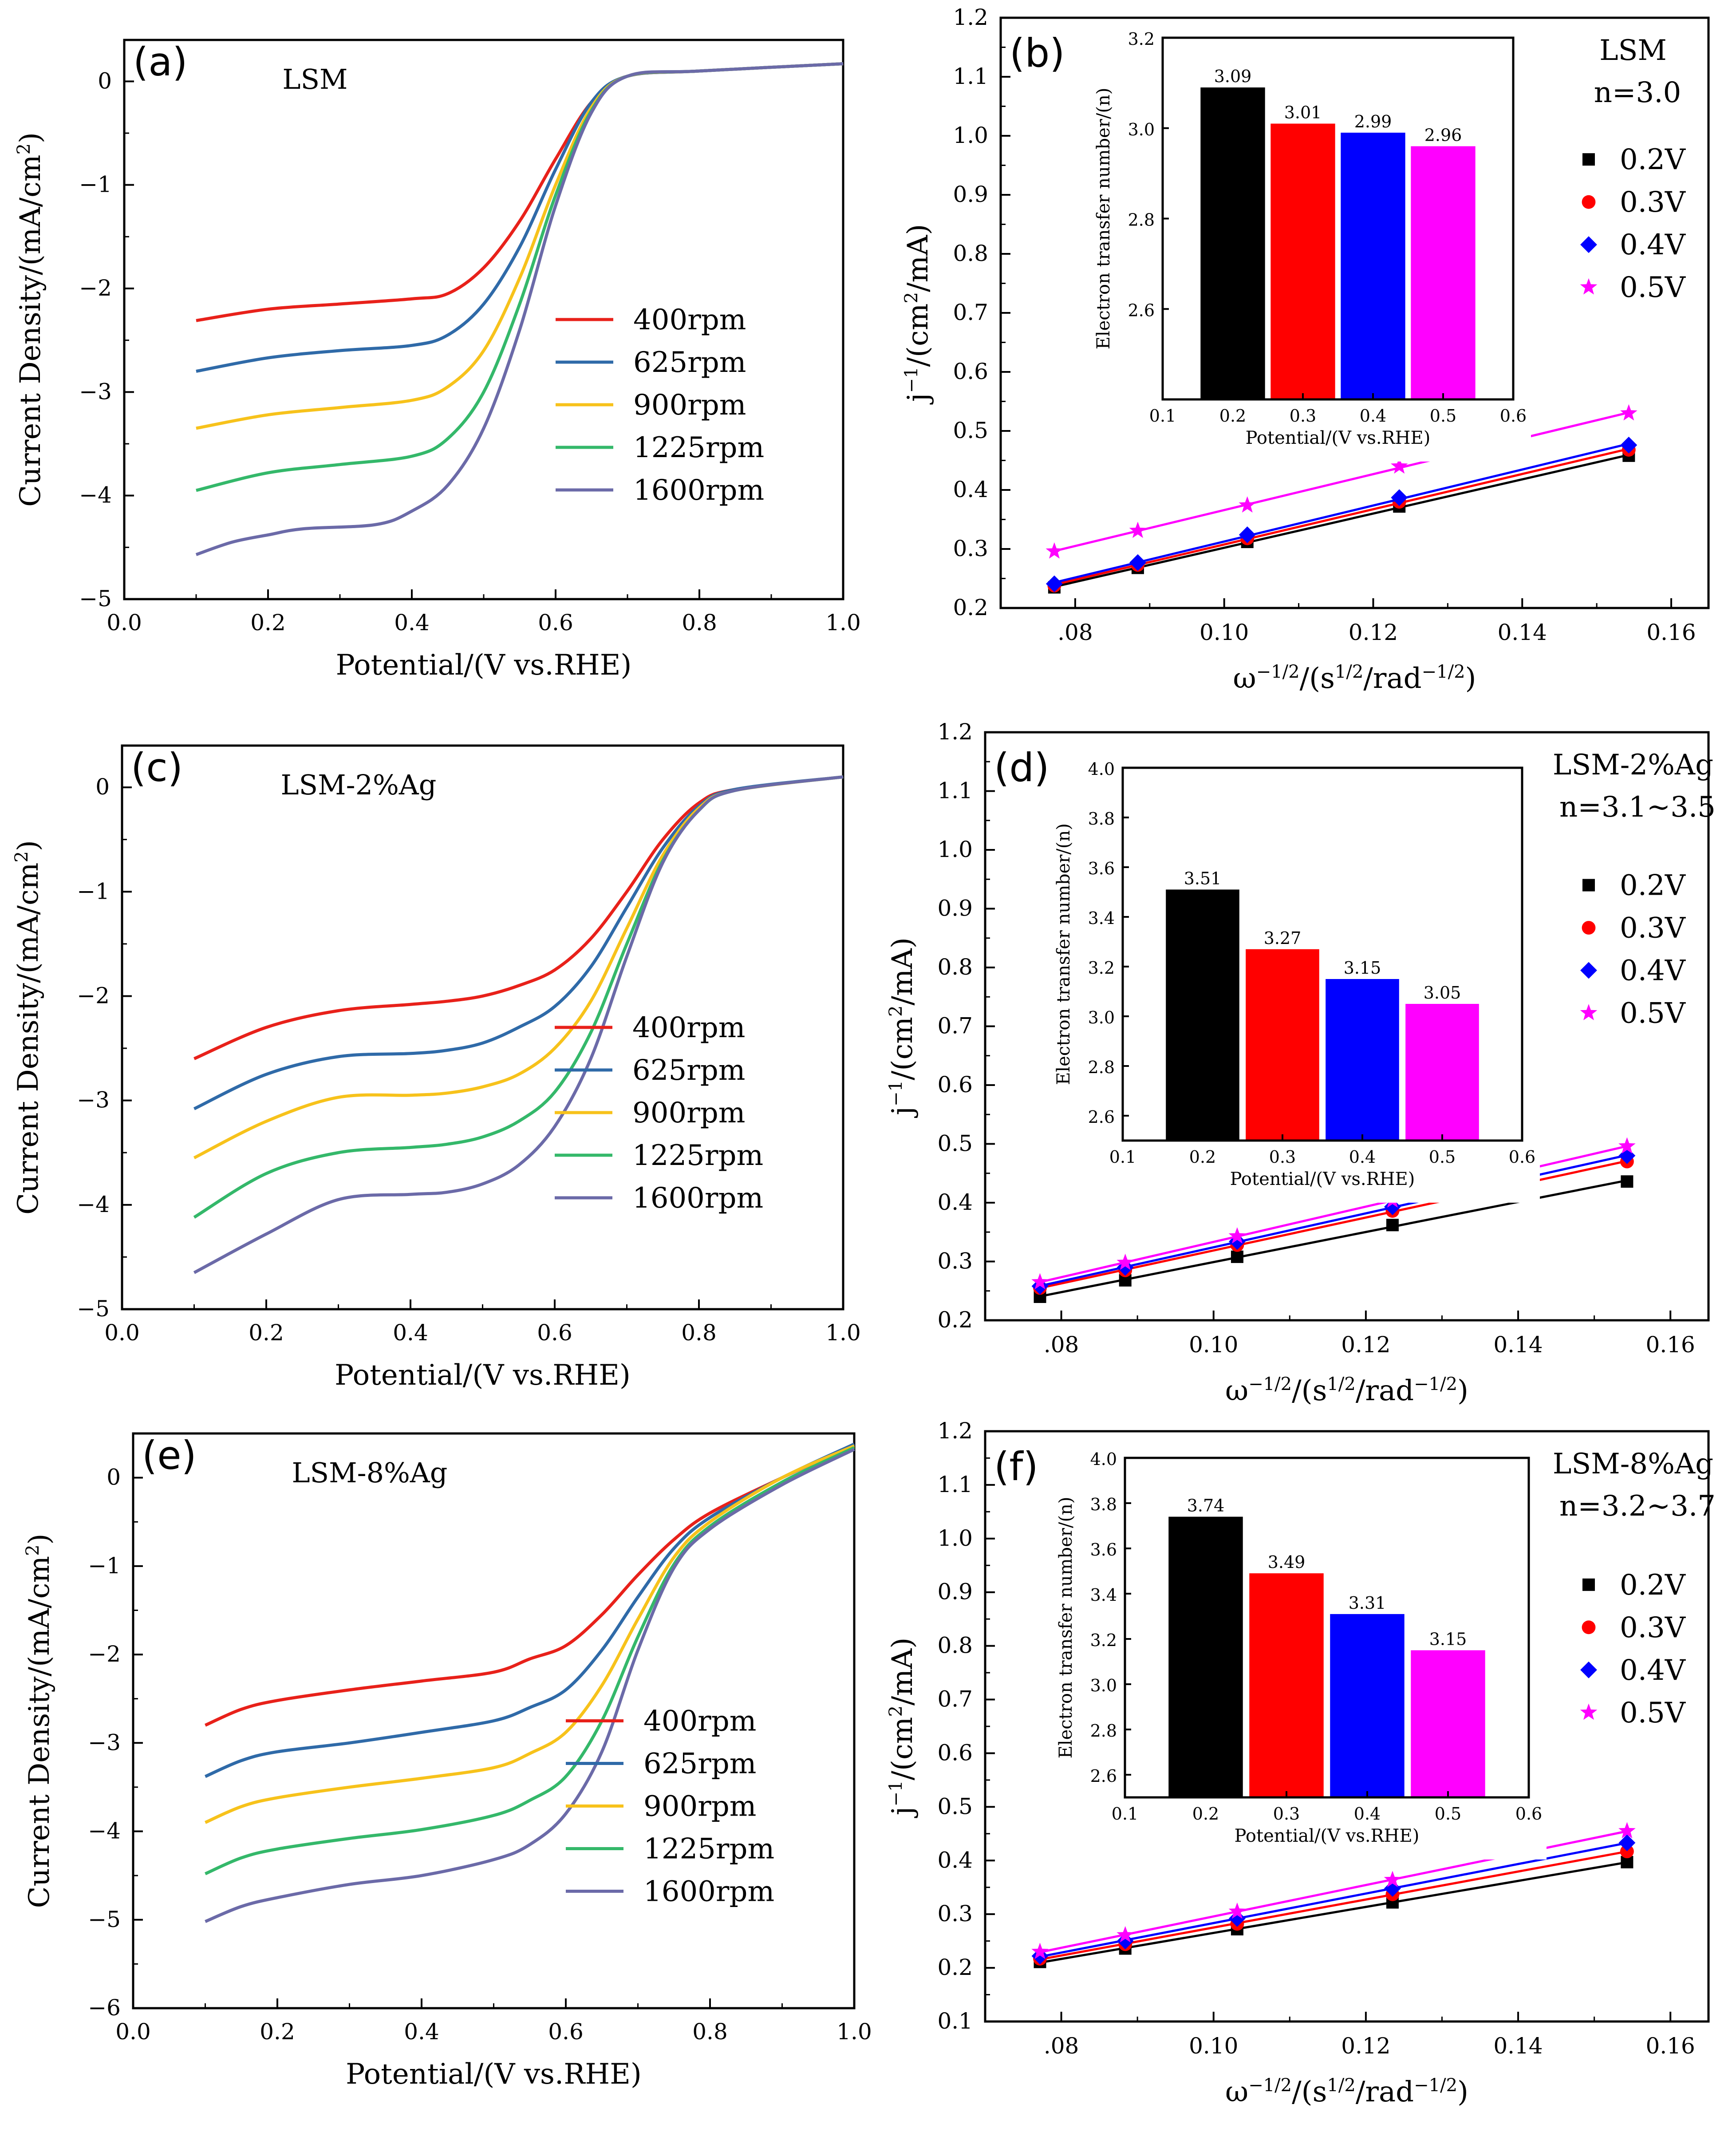 This screenshot has height=2132, width=1736. I want to click on legend-label: 0.3V, so click(1653, 928).